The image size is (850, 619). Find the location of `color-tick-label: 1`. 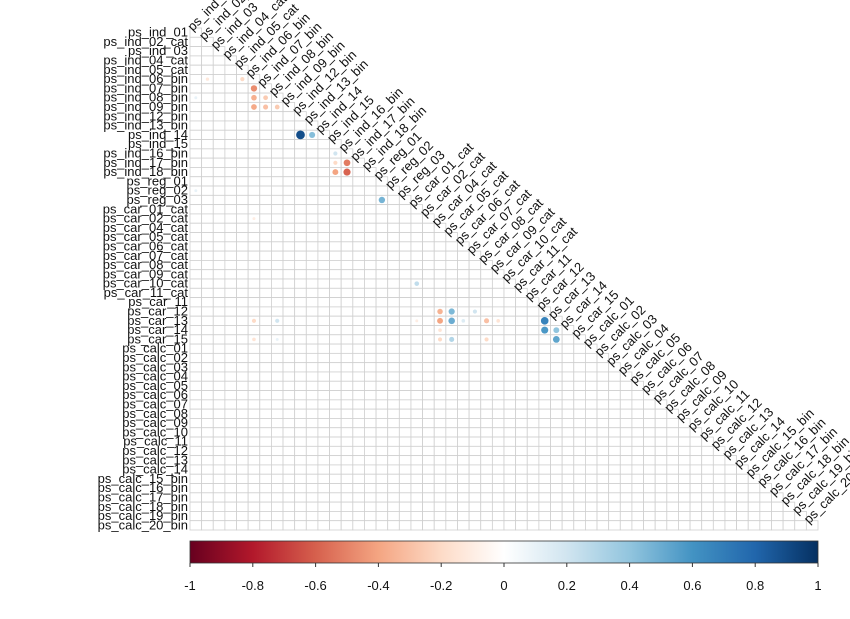

color-tick-label: 1 is located at coordinates (817, 585).